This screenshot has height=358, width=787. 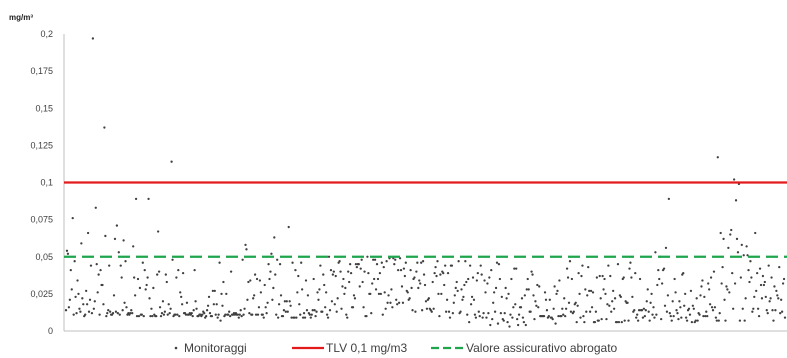 What do you see at coordinates (176, 348) in the screenshot?
I see `legend-marker-points` at bounding box center [176, 348].